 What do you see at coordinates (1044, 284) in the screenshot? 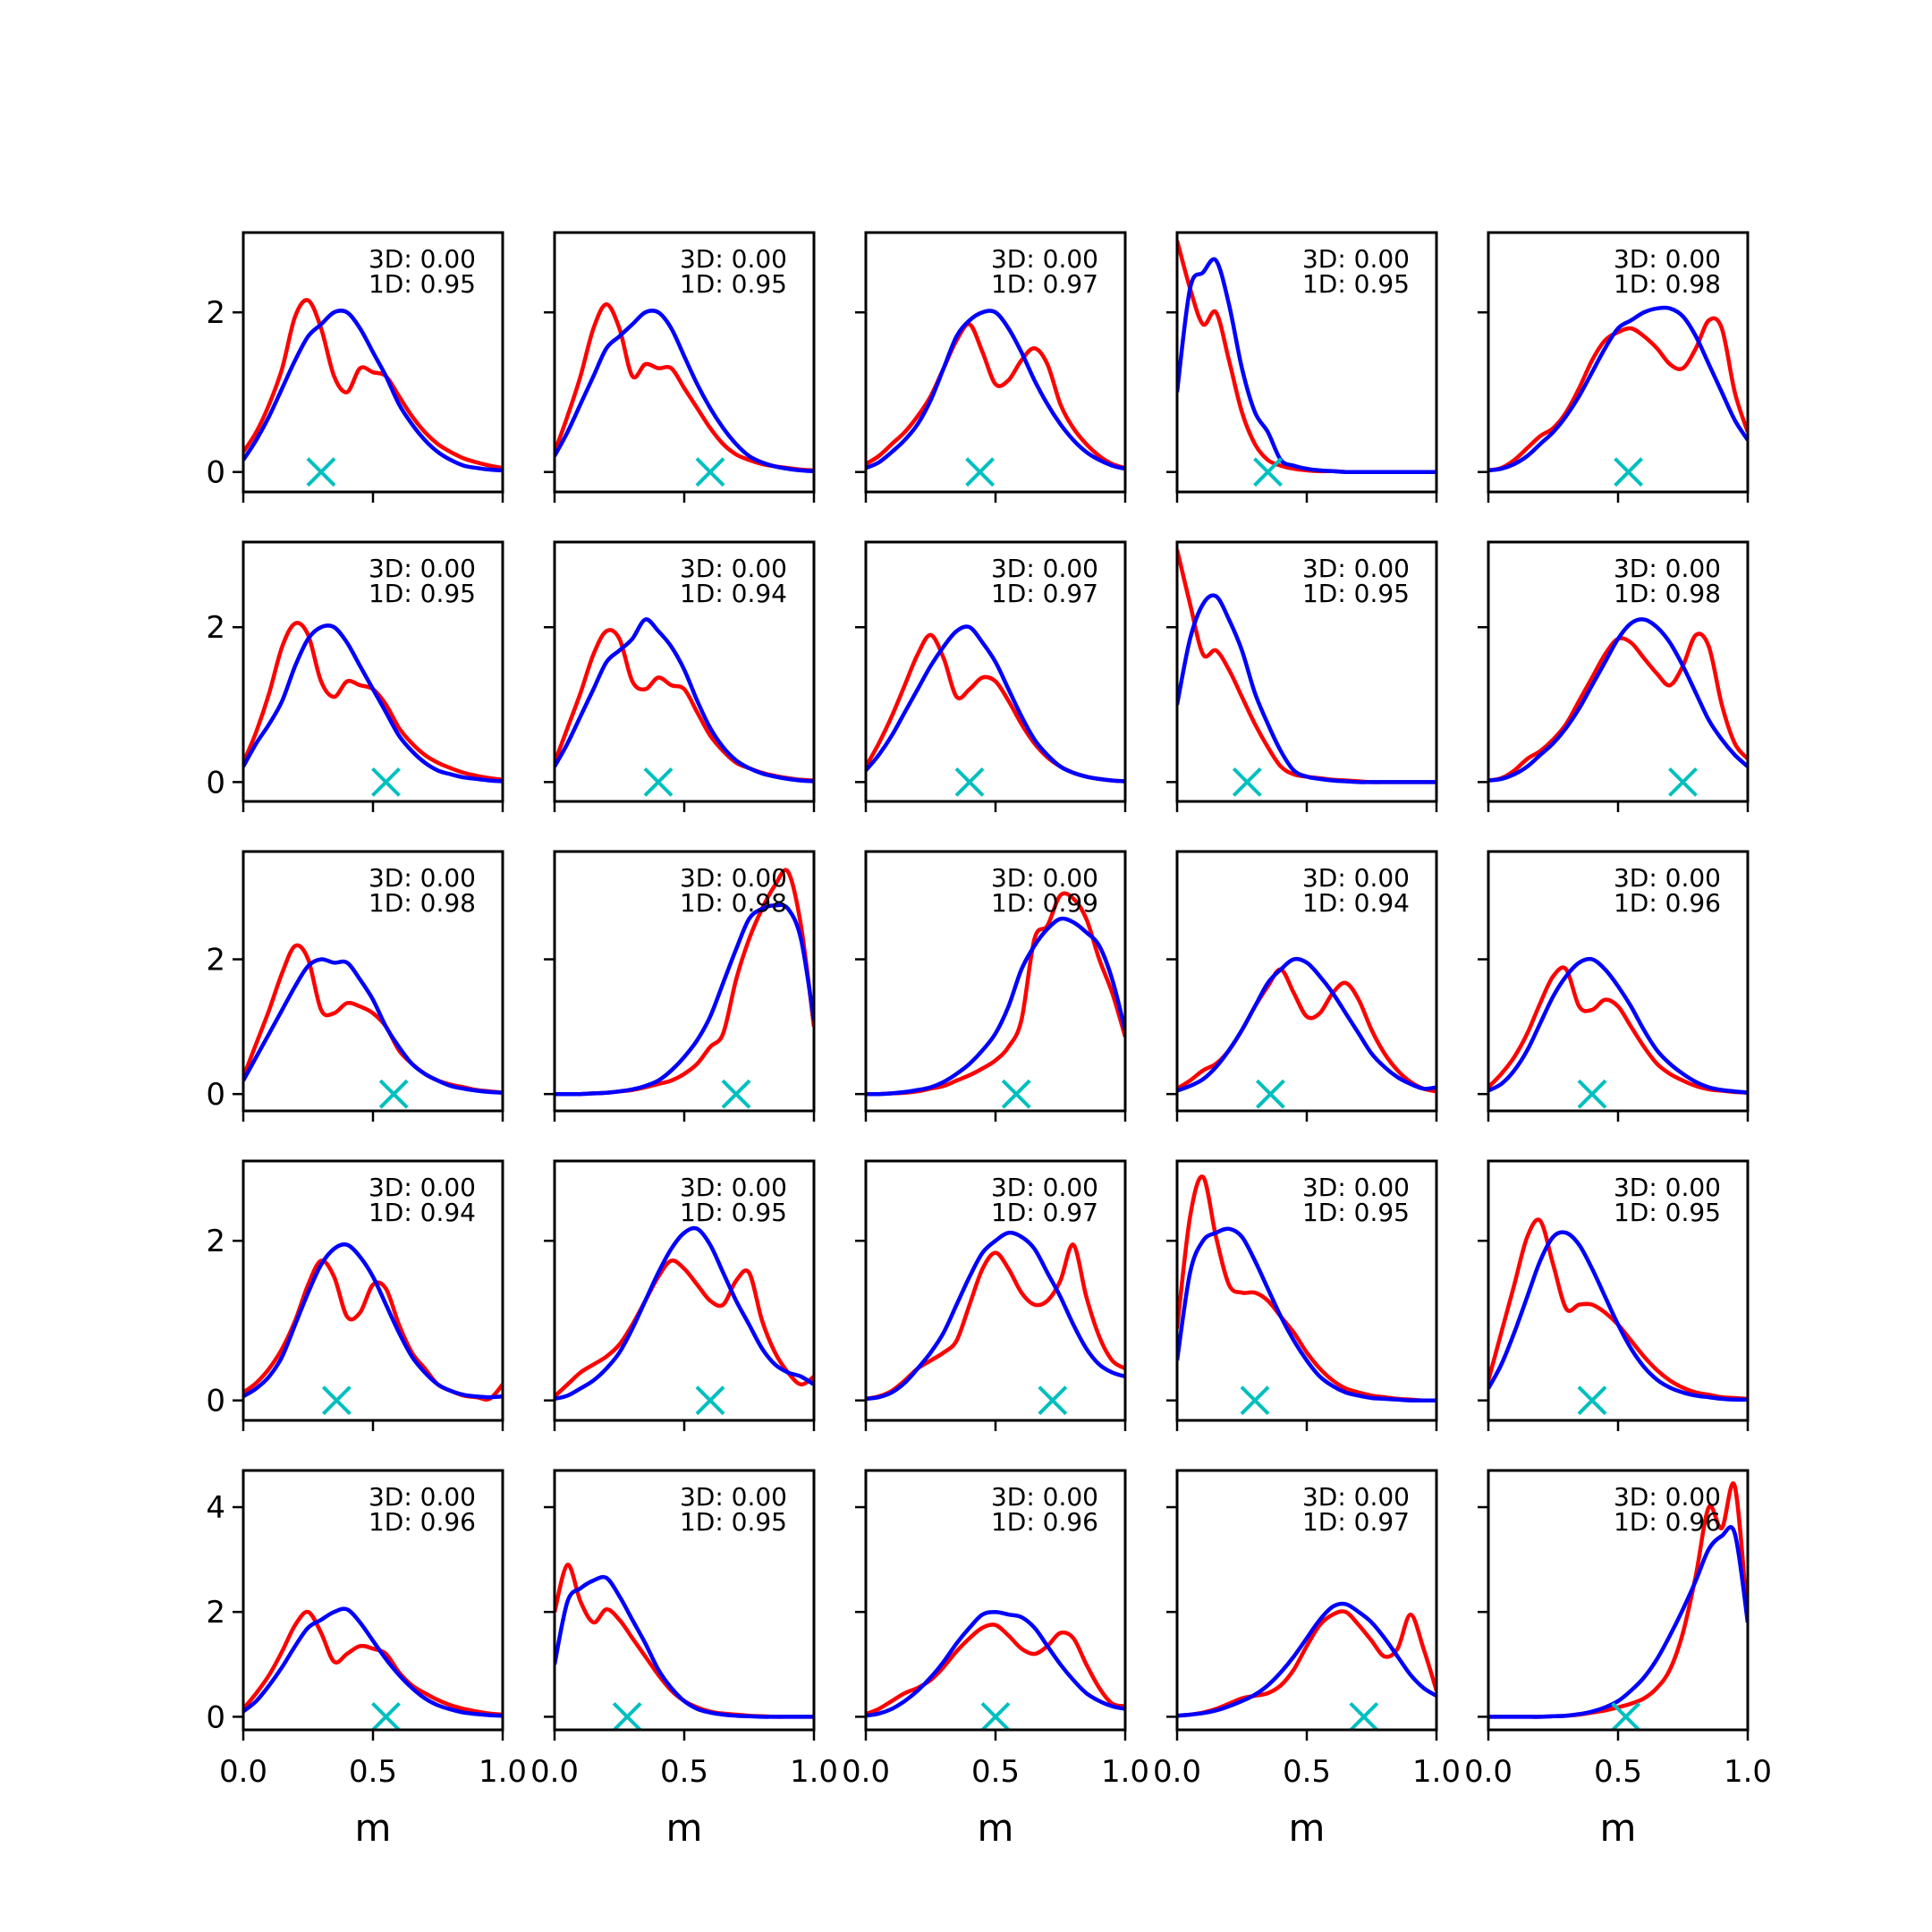
I see `panel-annotation: 1D: 0.97` at bounding box center [1044, 284].